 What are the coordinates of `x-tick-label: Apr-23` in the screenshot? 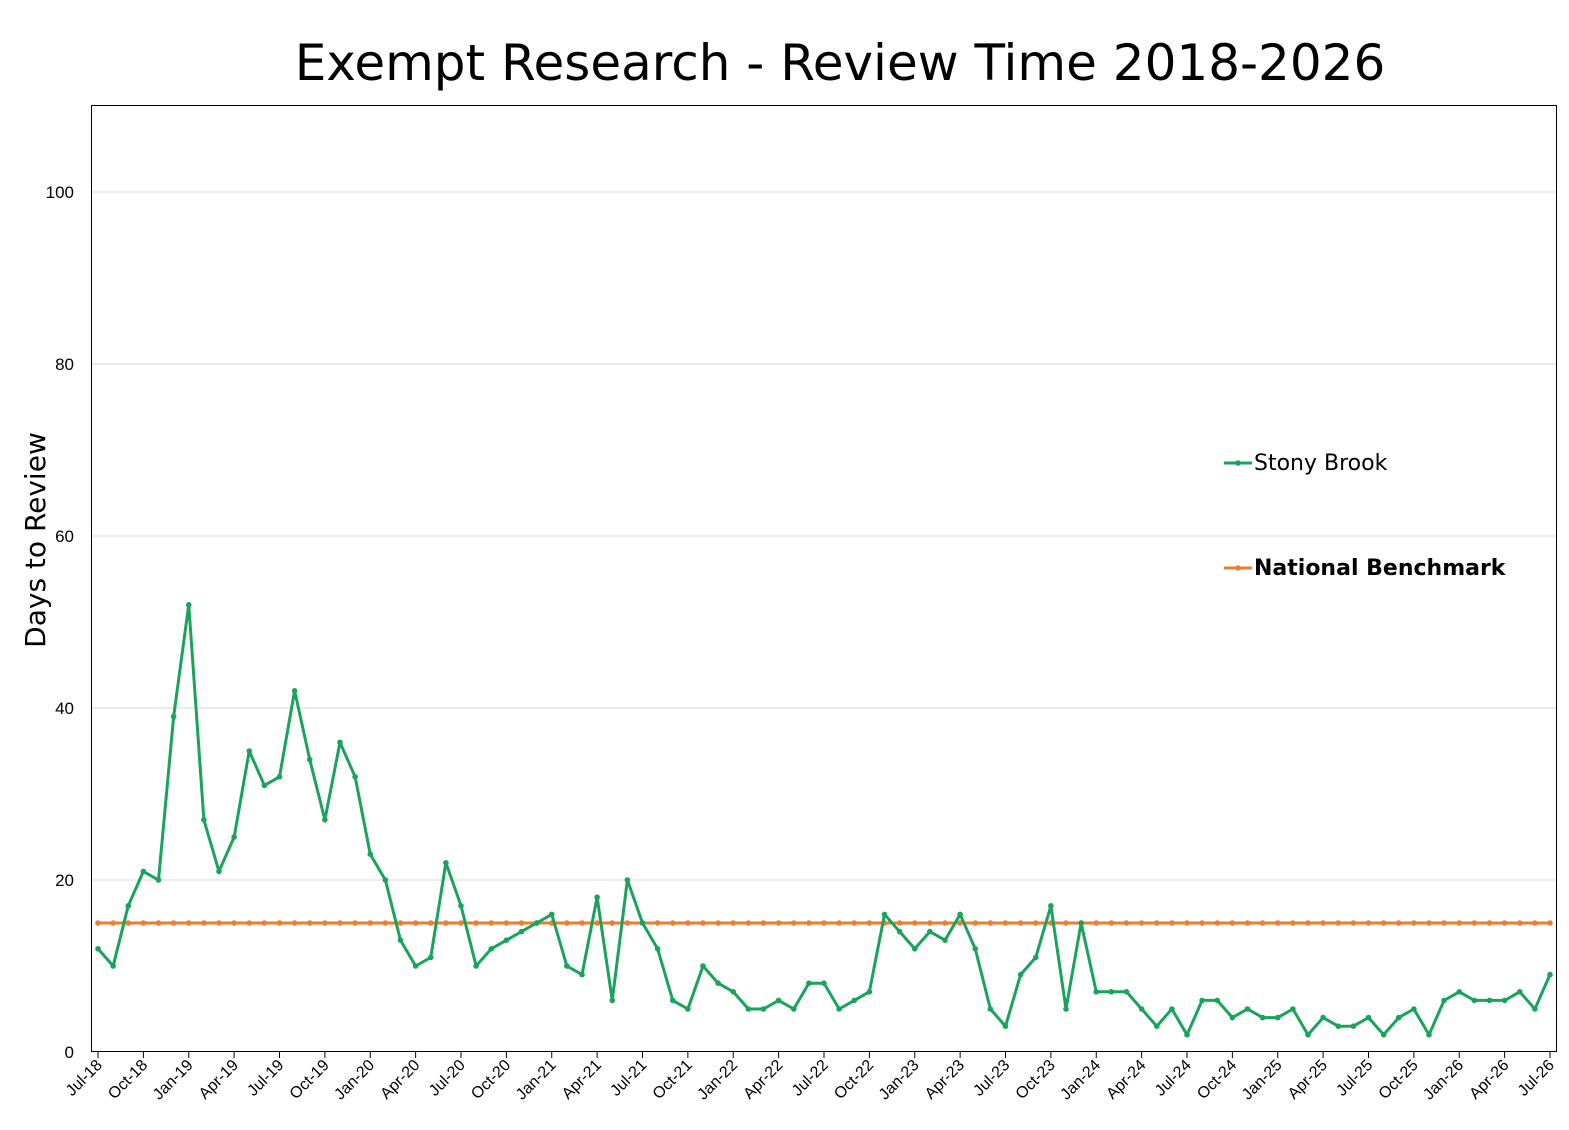 It's located at (945, 1080).